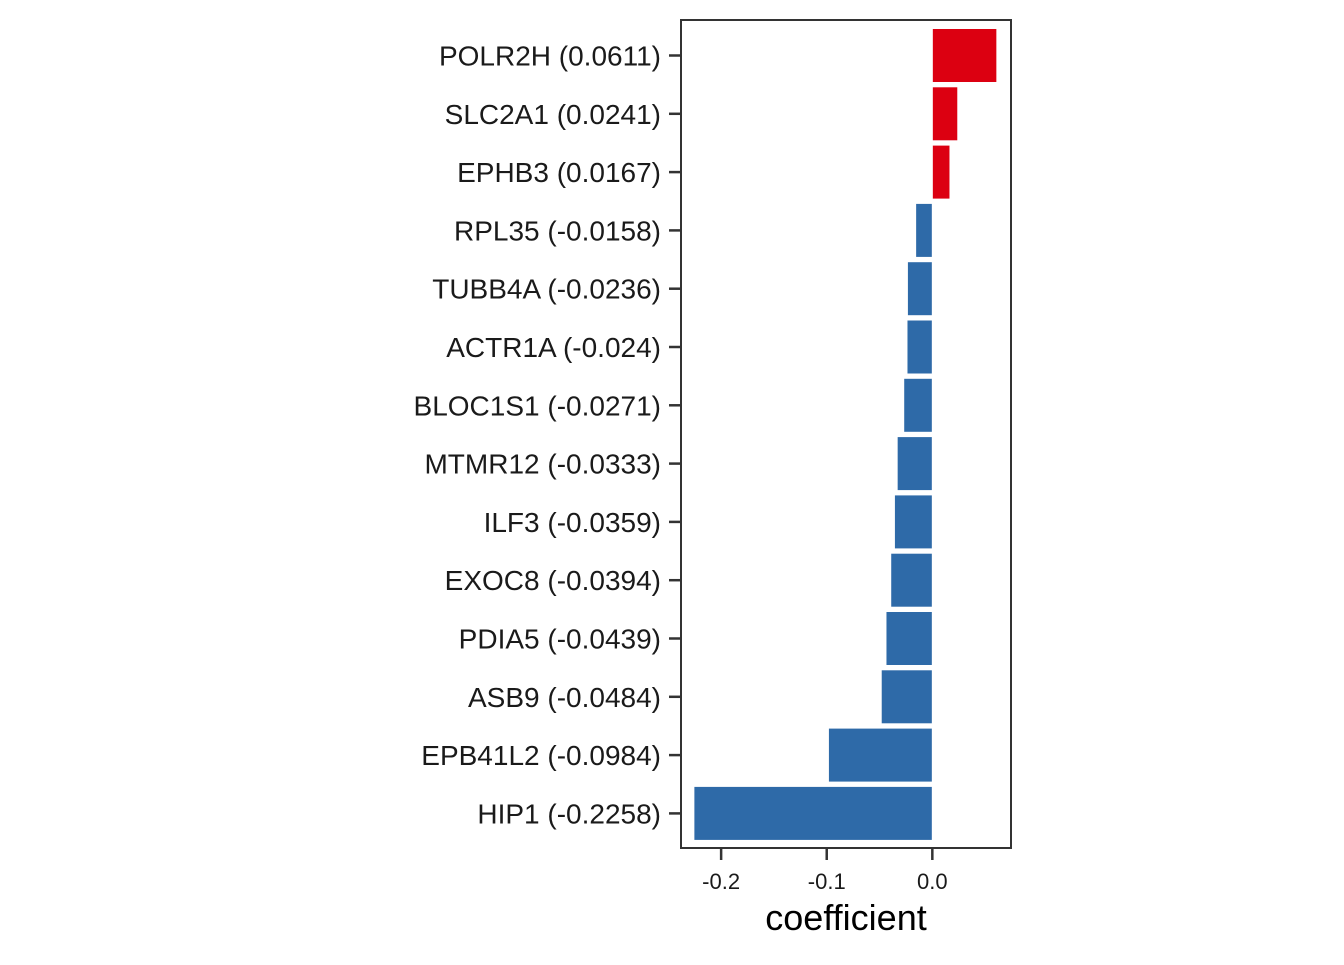 The height and width of the screenshot is (965, 1344). Describe the element at coordinates (541, 755) in the screenshot. I see `y-tick-label-12: EPB41L2 (-0.0984)` at that location.